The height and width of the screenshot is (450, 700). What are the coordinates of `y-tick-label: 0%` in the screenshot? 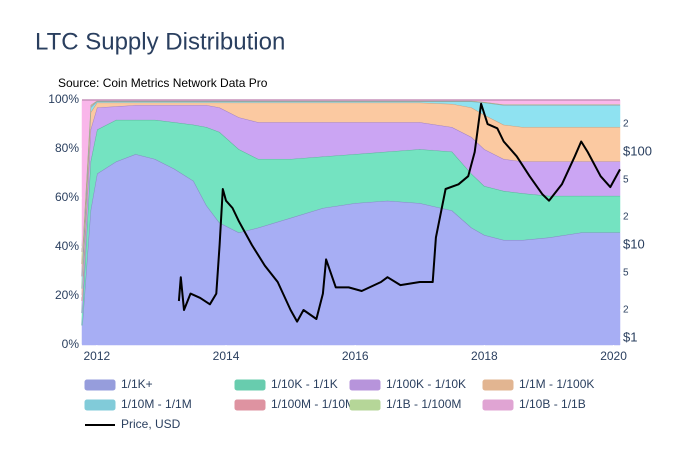 It's located at (71, 344).